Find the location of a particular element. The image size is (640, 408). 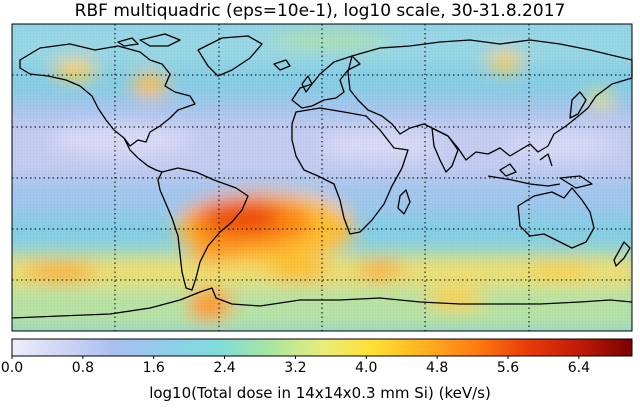

coastline-greenland is located at coordinates (230, 56).